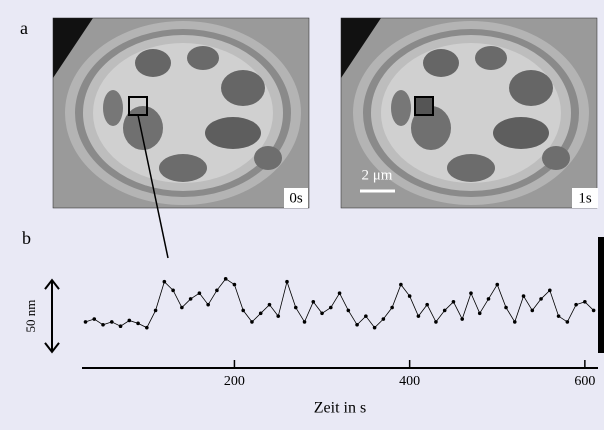 The height and width of the screenshot is (430, 604). What do you see at coordinates (584, 381) in the screenshot?
I see `x-tick-label: 600` at bounding box center [584, 381].